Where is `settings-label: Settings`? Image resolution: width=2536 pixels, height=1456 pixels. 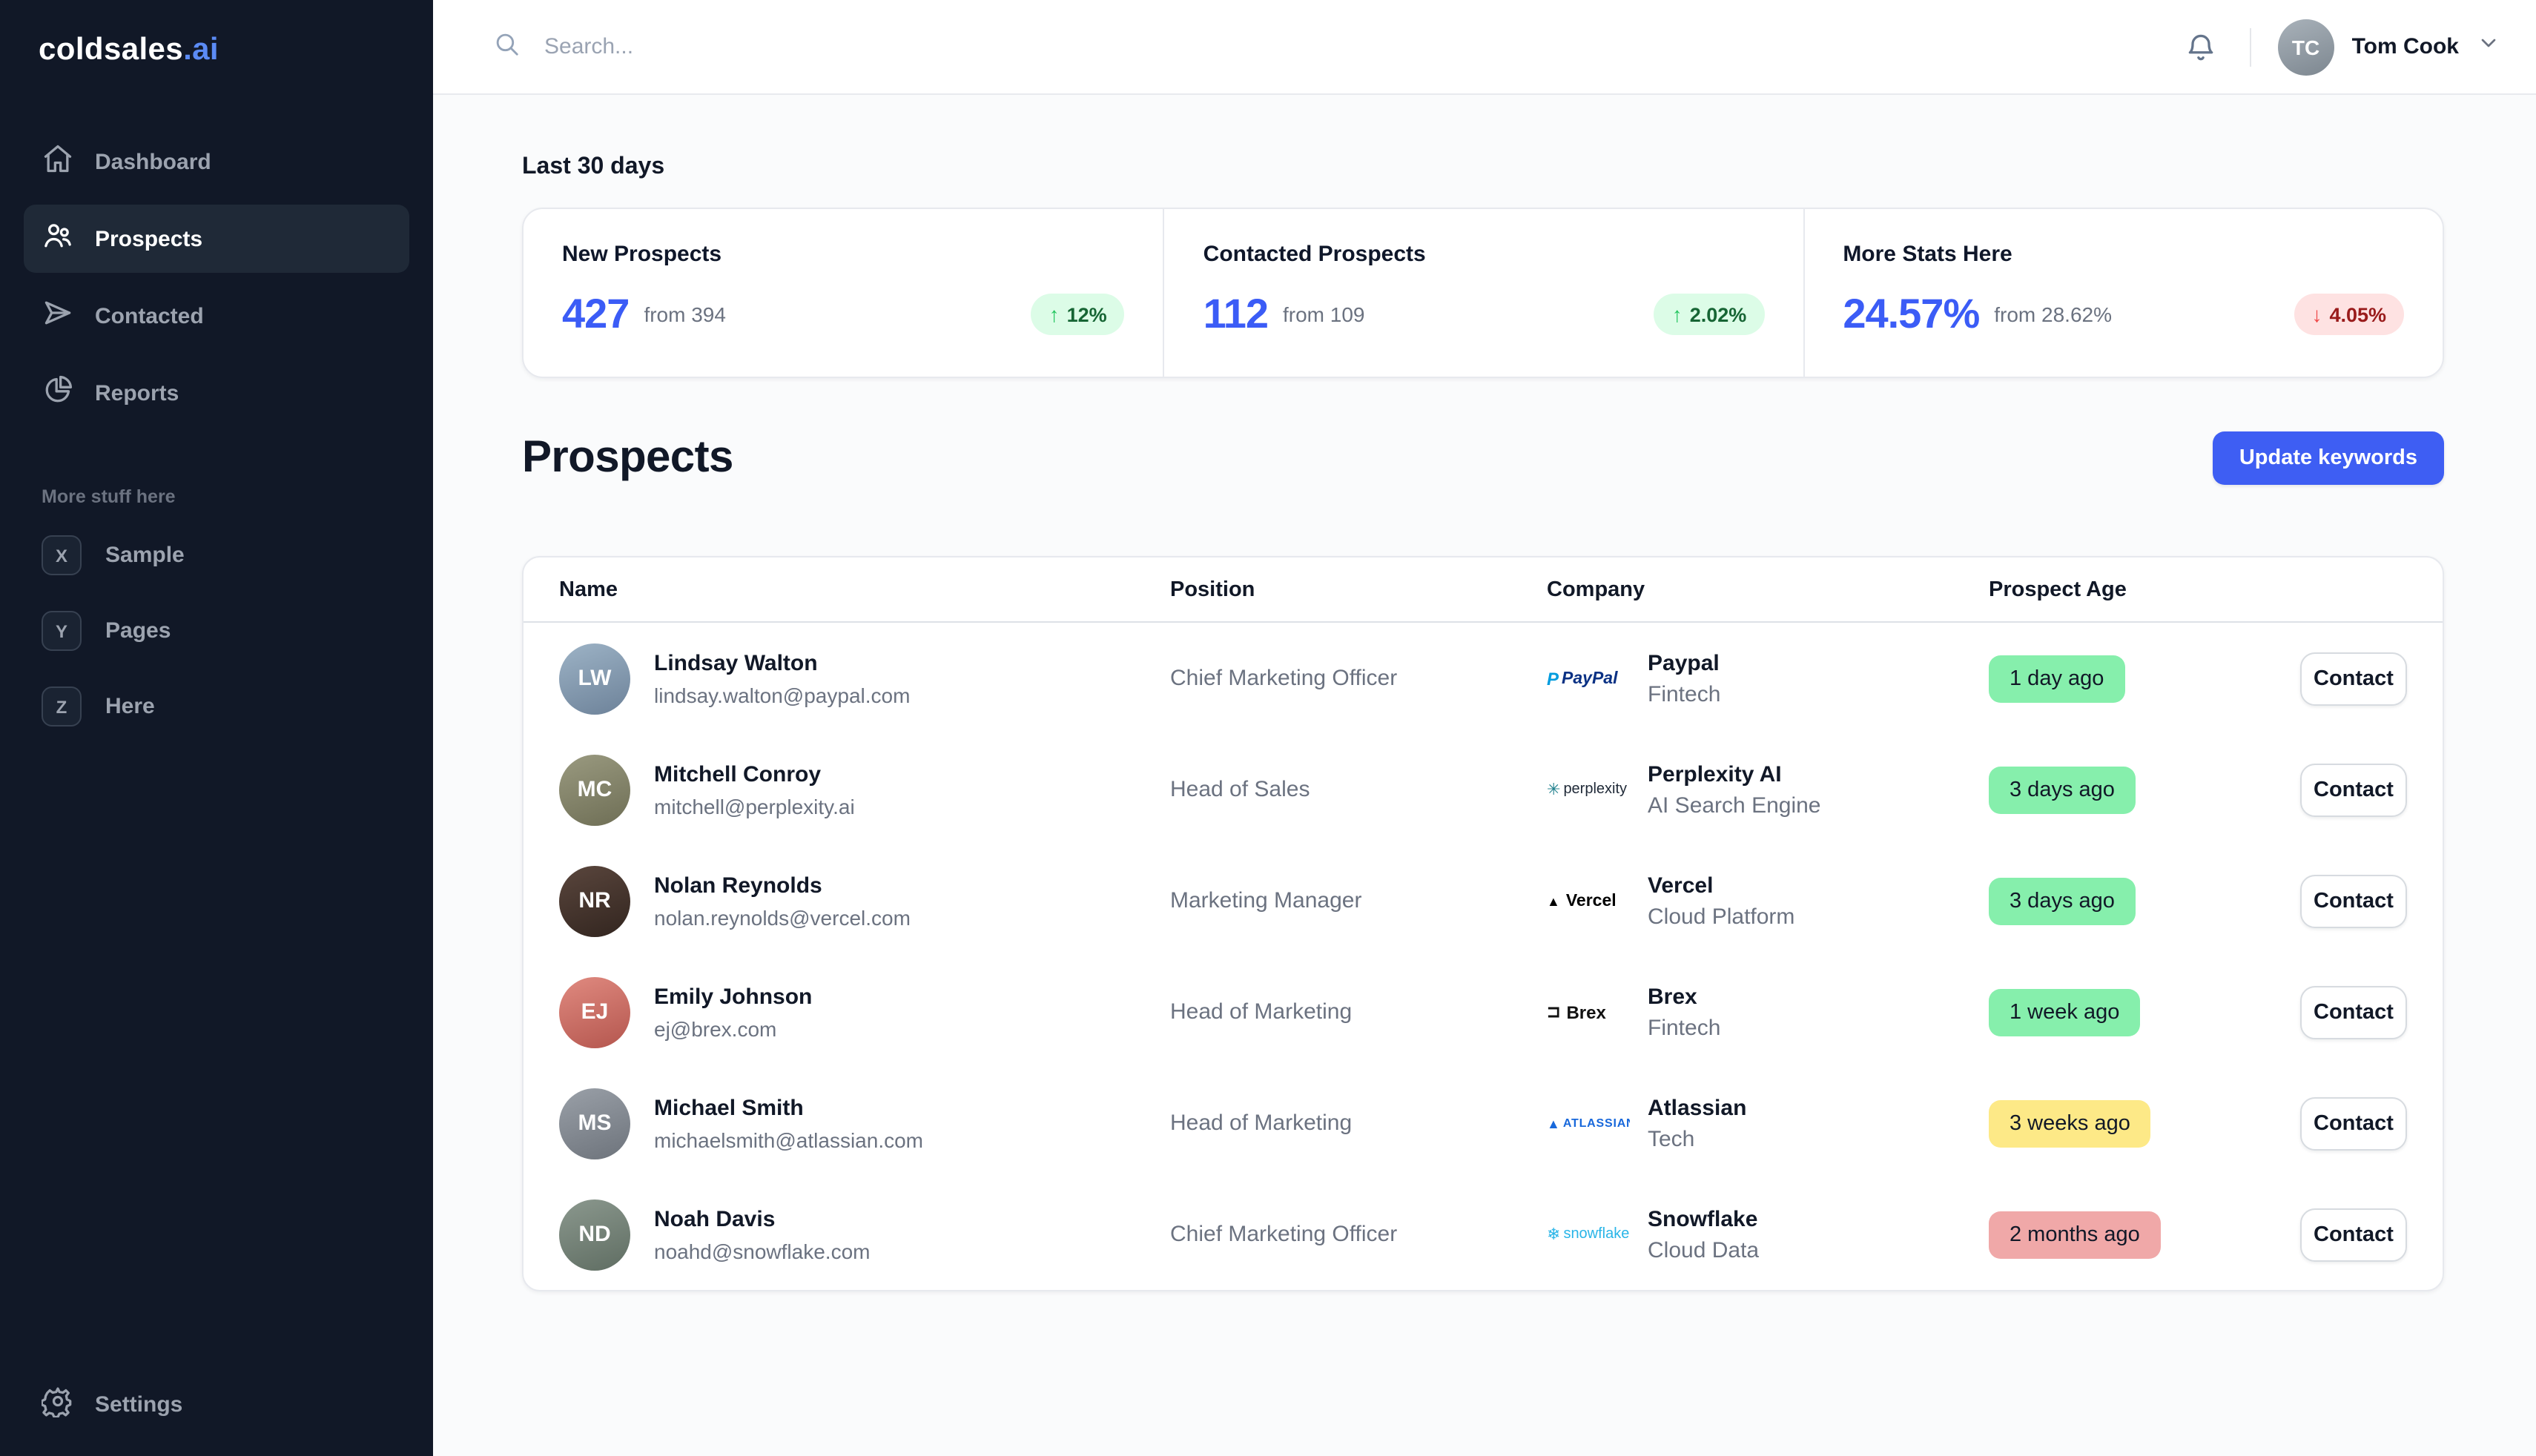 settings-label: Settings is located at coordinates (139, 1405).